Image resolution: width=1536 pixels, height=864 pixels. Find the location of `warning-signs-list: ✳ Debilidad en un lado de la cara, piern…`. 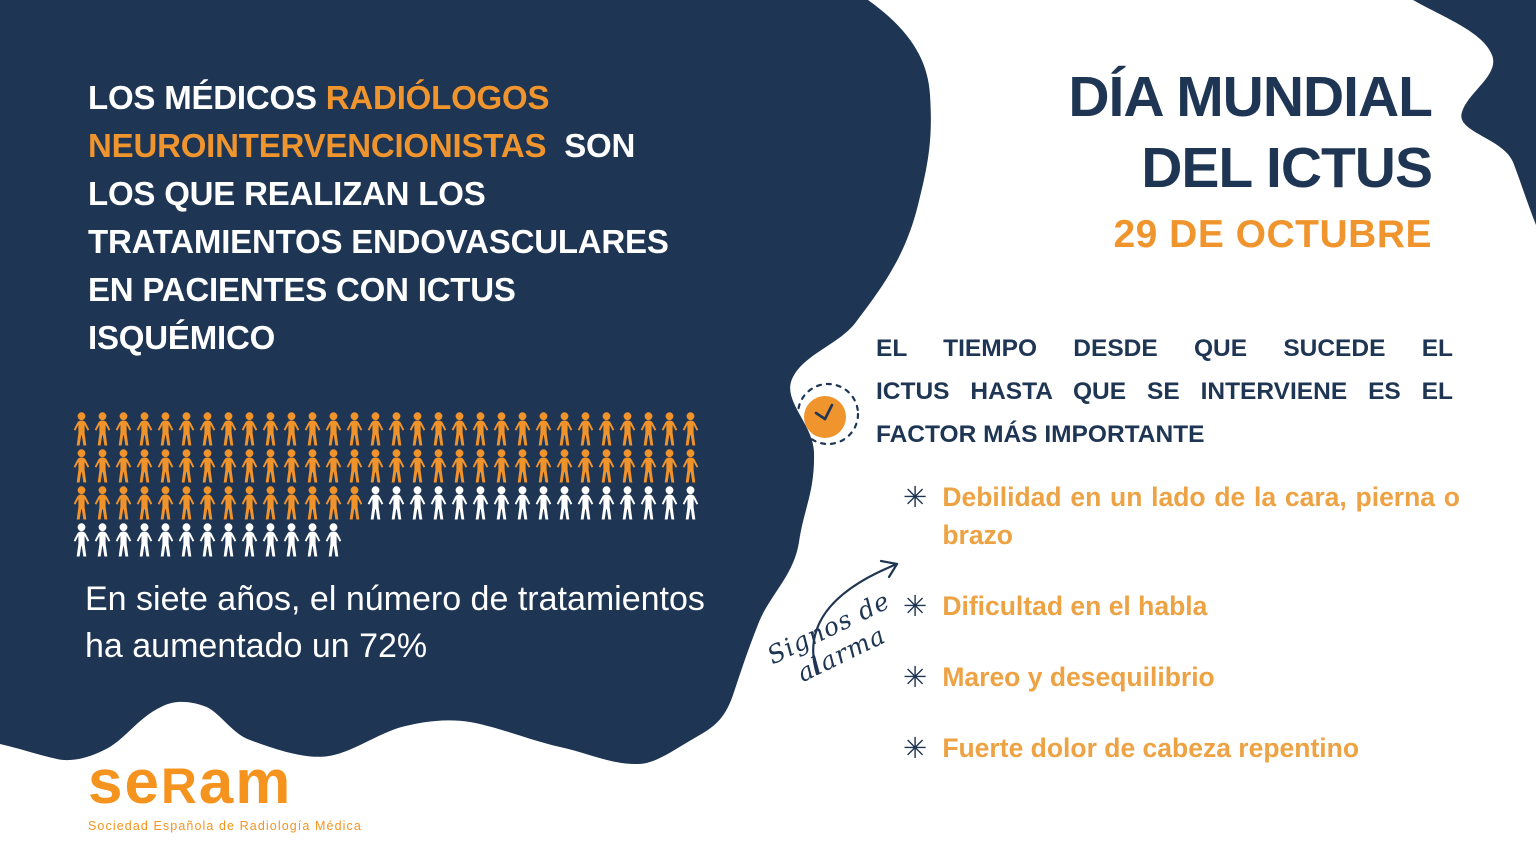

warning-signs-list: ✳ Debilidad en un lado de la cara, piern… is located at coordinates (1181, 639).